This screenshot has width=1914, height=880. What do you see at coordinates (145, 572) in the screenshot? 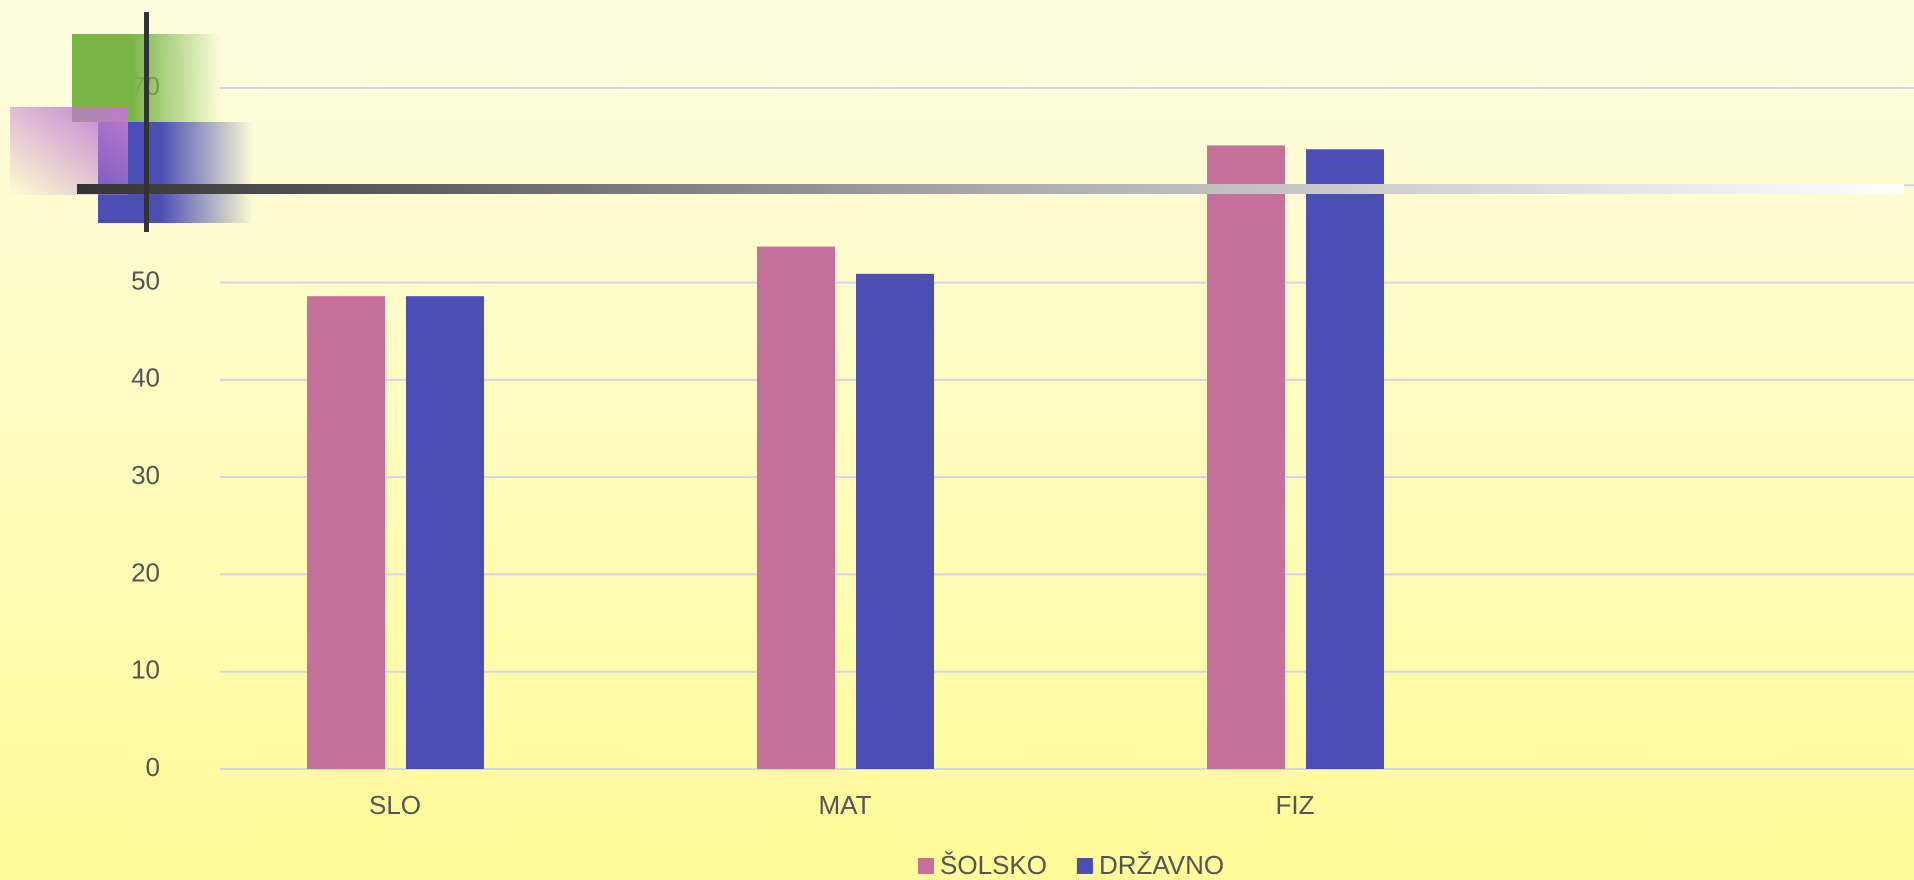
I see `y-tick-label: 20` at bounding box center [145, 572].